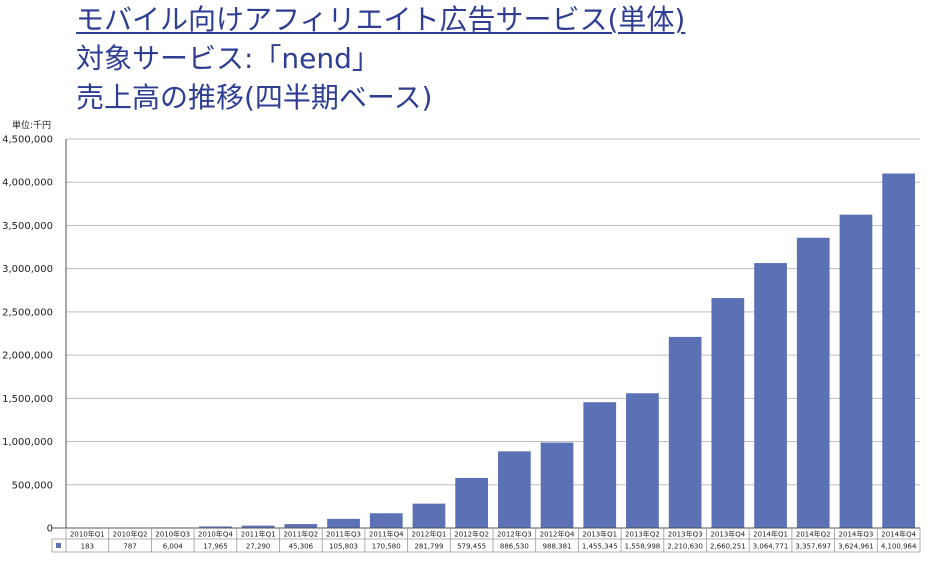 The height and width of the screenshot is (561, 933). Describe the element at coordinates (343, 534) in the screenshot. I see `category-label: 2011年Q3` at that location.